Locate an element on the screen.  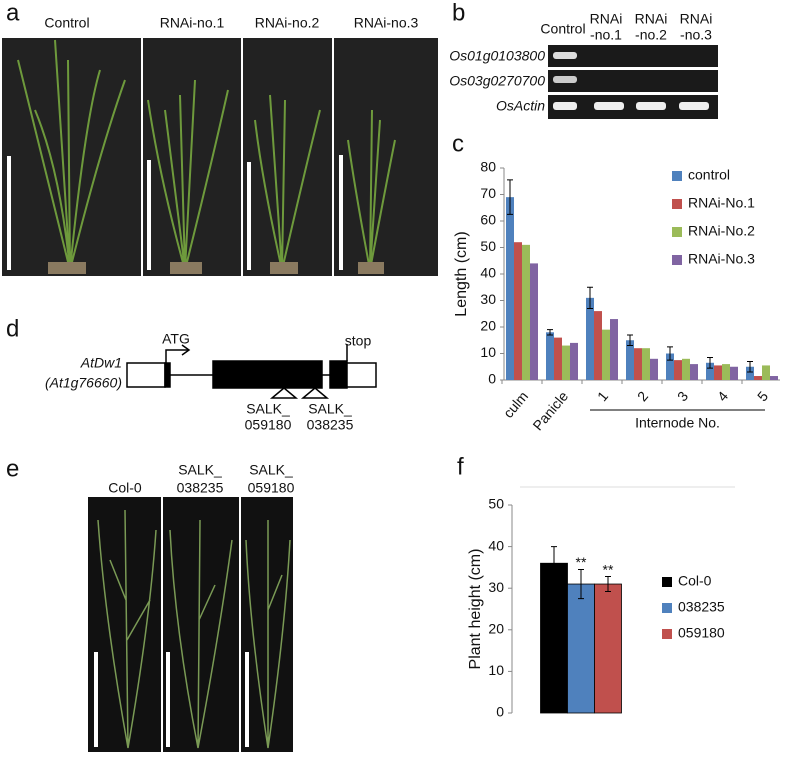
photo-label: Col-0 is located at coordinates (125, 488).